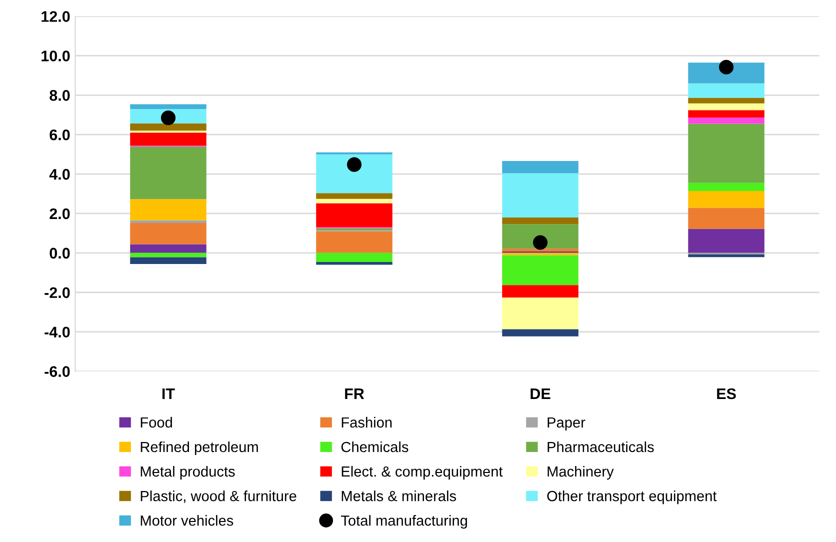 The width and height of the screenshot is (836, 542). I want to click on legend-label: Refined petroleum, so click(199, 448).